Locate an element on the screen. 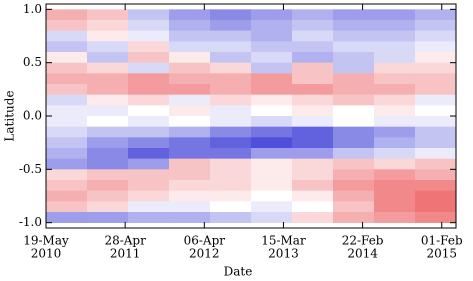  y-tick-label: 0.5 is located at coordinates (32, 62).